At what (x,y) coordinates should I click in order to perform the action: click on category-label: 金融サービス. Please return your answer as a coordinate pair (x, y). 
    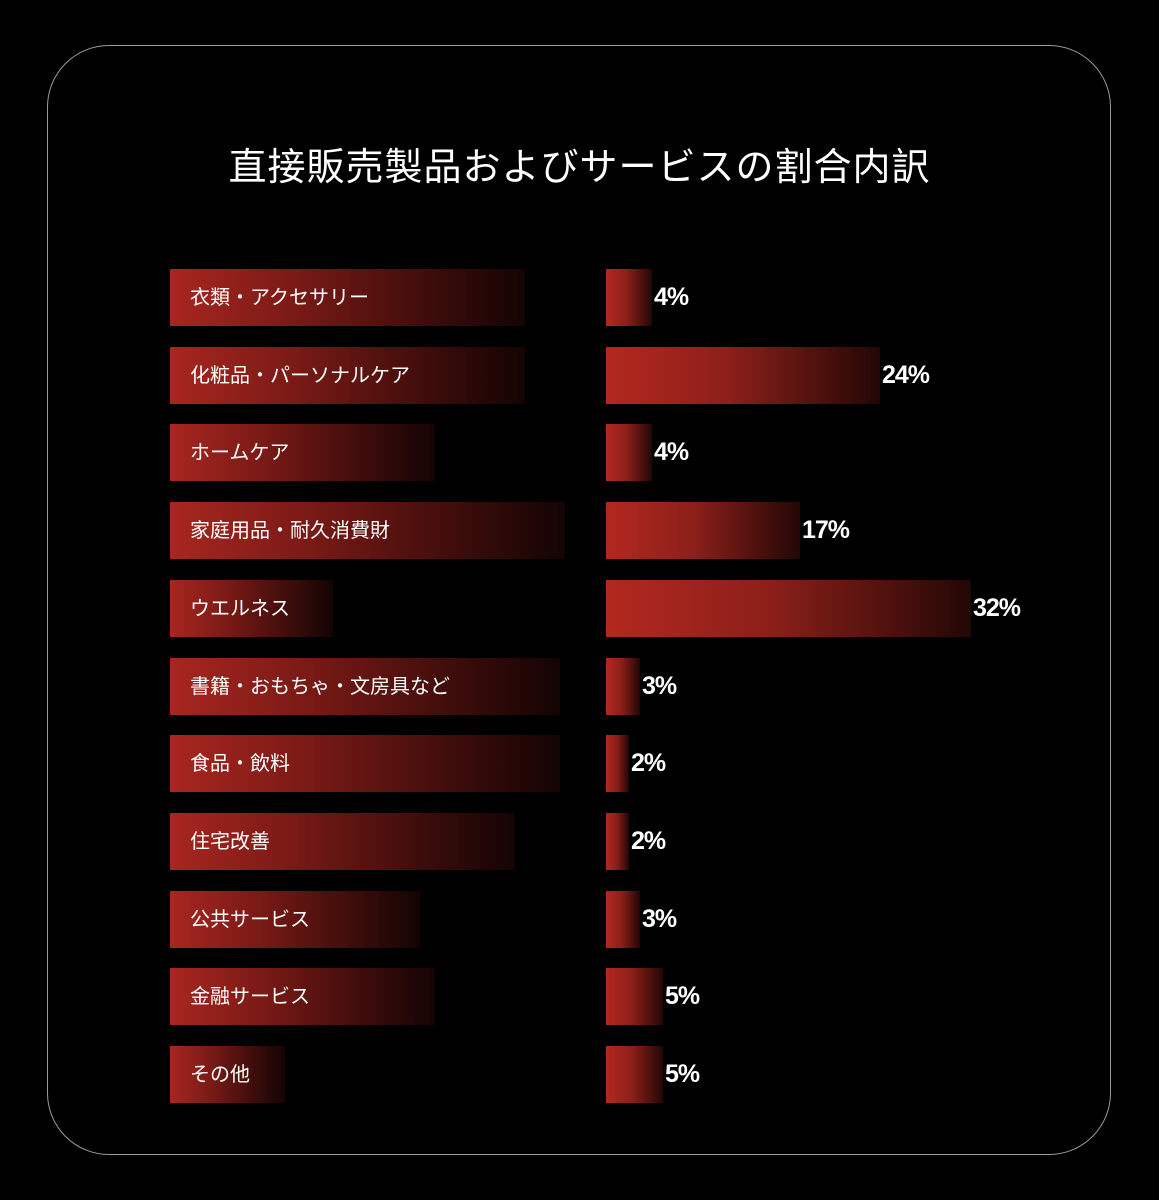
    Looking at the image, I should click on (250, 996).